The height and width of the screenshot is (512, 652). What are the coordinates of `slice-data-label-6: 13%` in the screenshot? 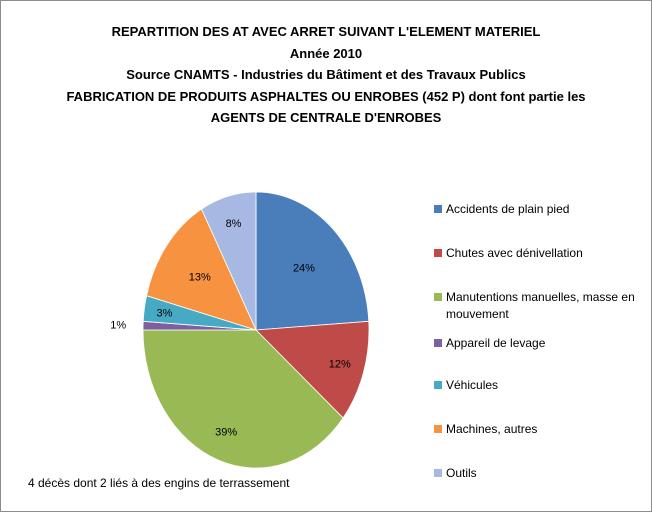 It's located at (200, 278).